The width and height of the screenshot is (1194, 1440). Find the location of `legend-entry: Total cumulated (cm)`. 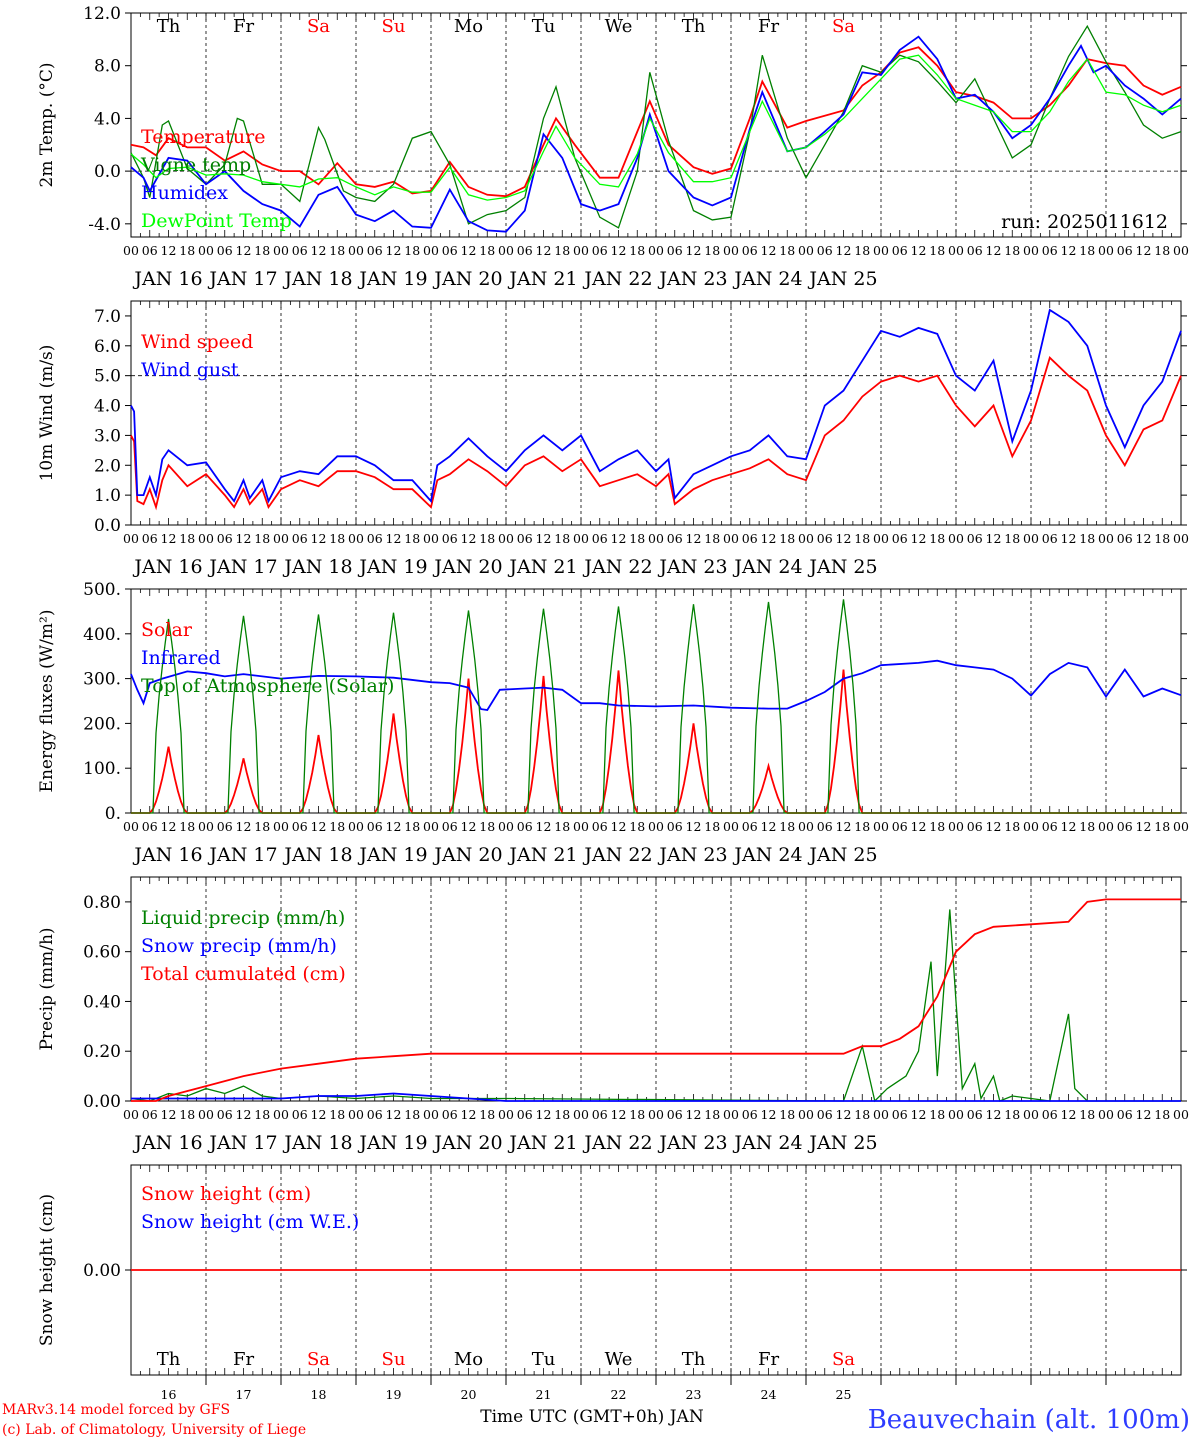

legend-entry: Total cumulated (cm) is located at coordinates (243, 974).